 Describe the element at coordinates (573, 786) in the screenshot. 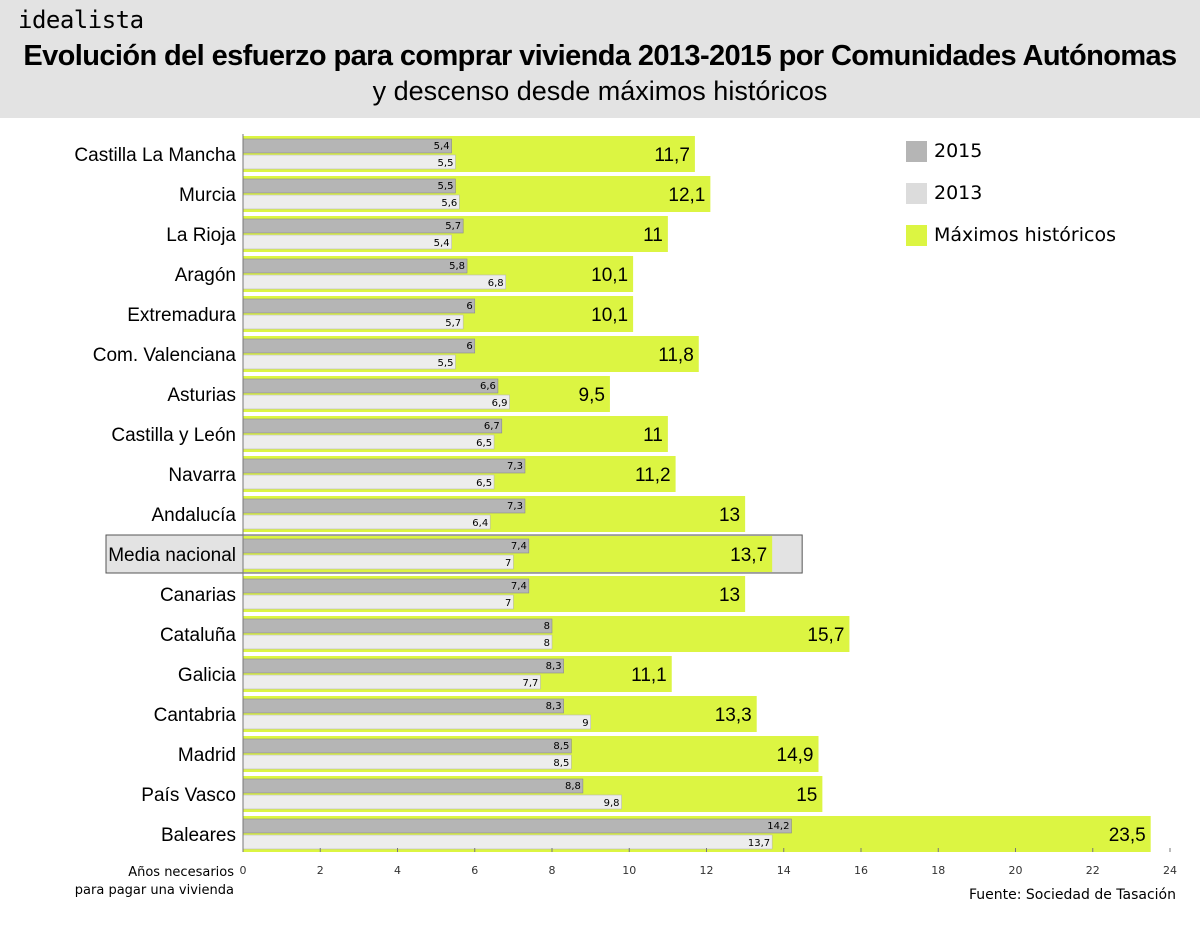

I see `label-2015: 8,8` at that location.